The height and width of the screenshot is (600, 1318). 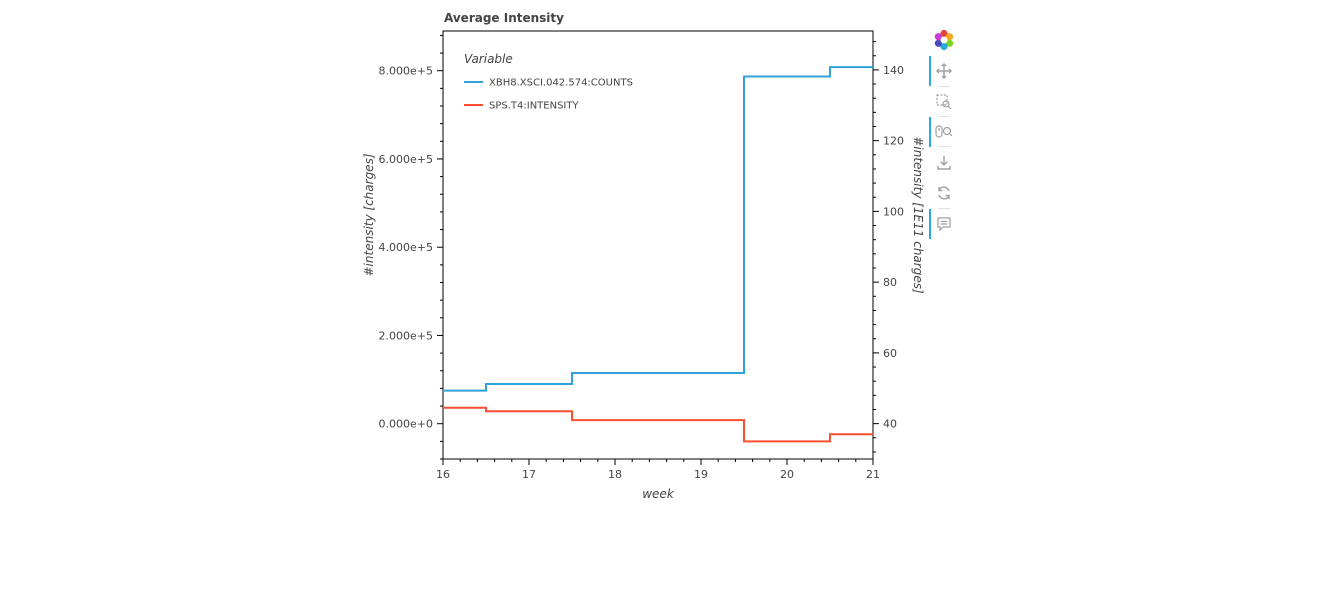 I want to click on wheel-zoom-icon, so click(x=942, y=132).